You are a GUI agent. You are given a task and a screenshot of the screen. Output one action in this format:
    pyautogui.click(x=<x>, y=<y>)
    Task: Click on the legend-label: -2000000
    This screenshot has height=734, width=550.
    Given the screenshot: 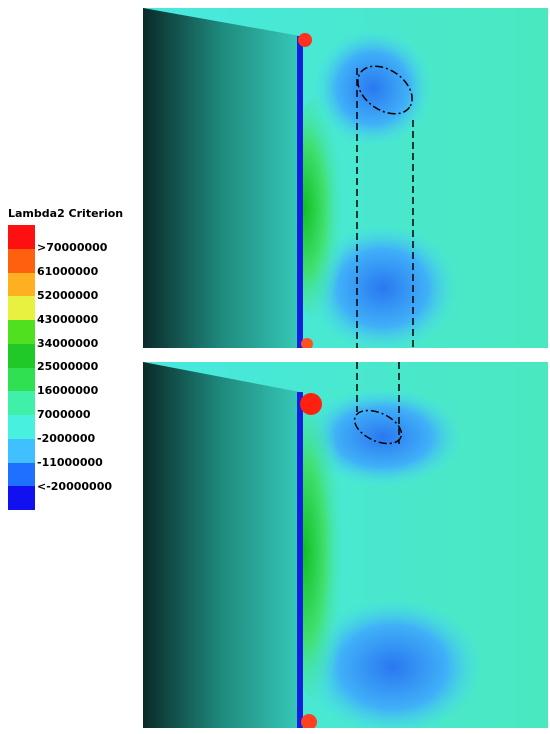 What is the action you would take?
    pyautogui.click(x=66, y=439)
    